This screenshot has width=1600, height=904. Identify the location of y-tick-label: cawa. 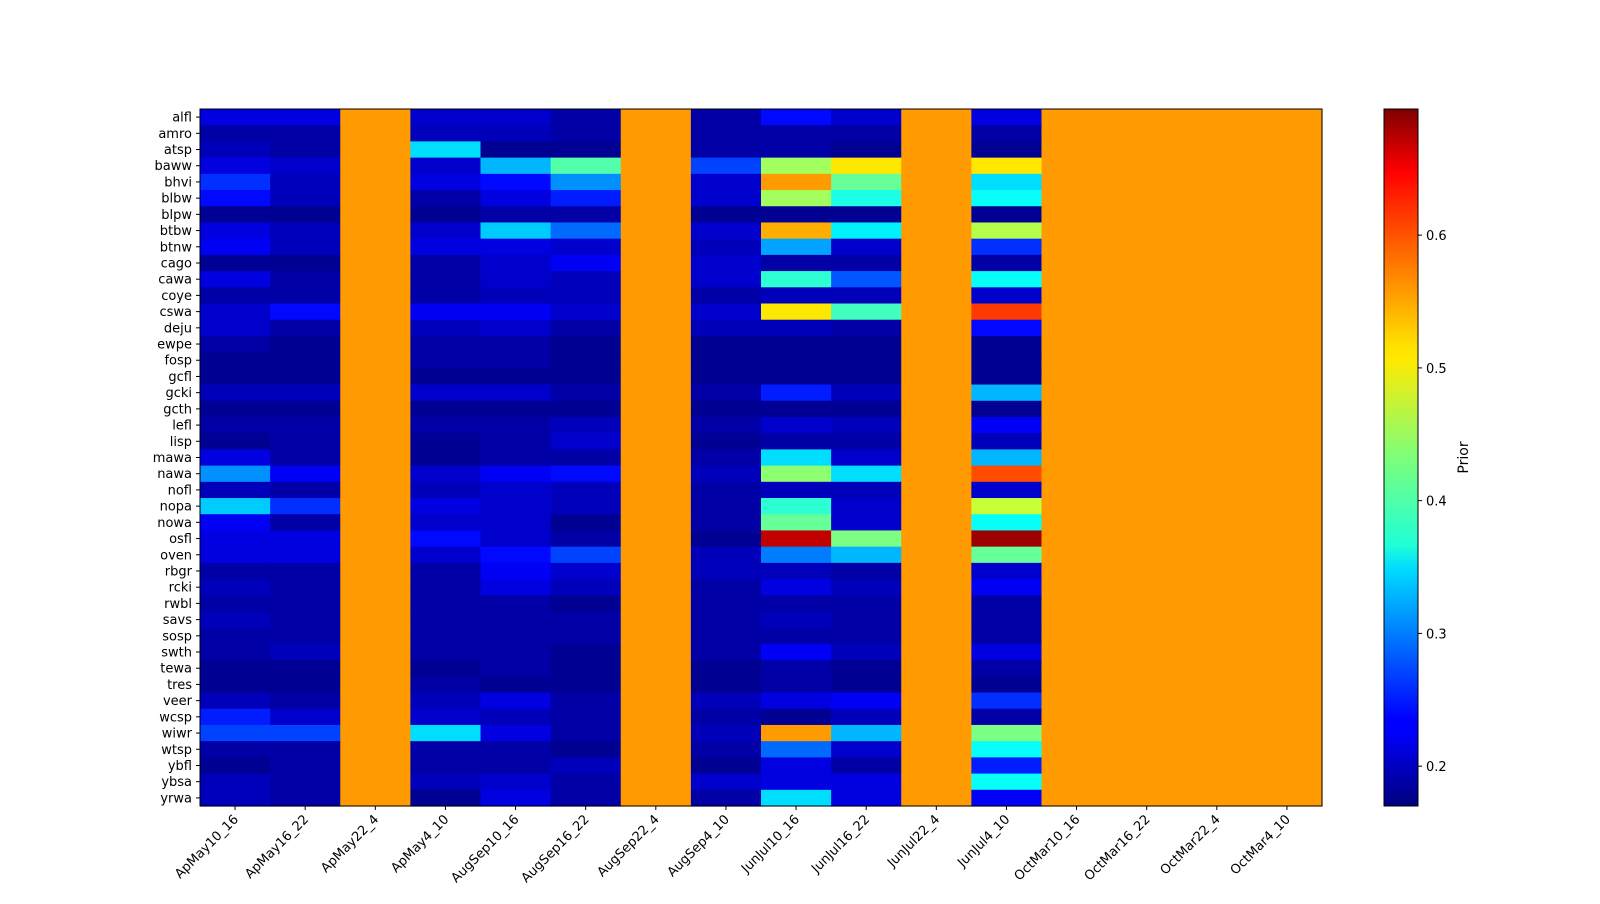
(175, 280).